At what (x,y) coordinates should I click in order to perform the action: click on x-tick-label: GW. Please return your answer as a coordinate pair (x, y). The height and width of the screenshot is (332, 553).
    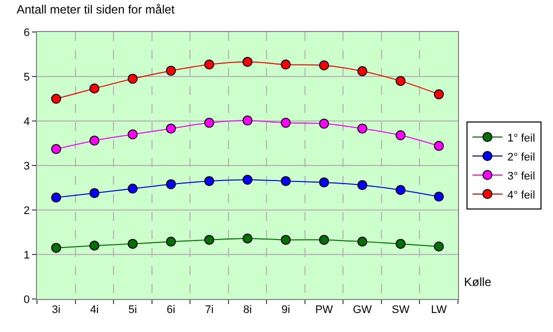
    Looking at the image, I should click on (362, 310).